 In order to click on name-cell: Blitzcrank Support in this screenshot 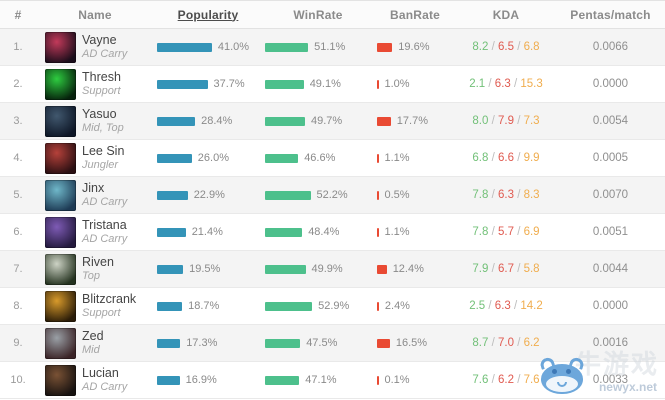, I will do `click(95, 306)`.